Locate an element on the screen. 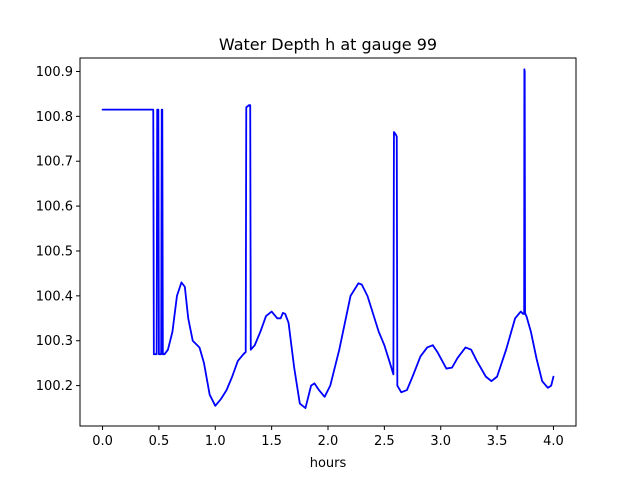 This screenshot has width=640, height=480. y-tick-label: 100.3 is located at coordinates (54, 341).